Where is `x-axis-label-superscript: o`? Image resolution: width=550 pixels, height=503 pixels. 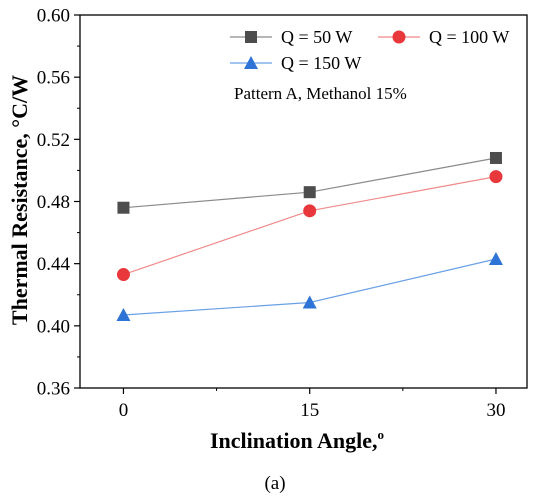
x-axis-label-superscript: o is located at coordinates (380, 434).